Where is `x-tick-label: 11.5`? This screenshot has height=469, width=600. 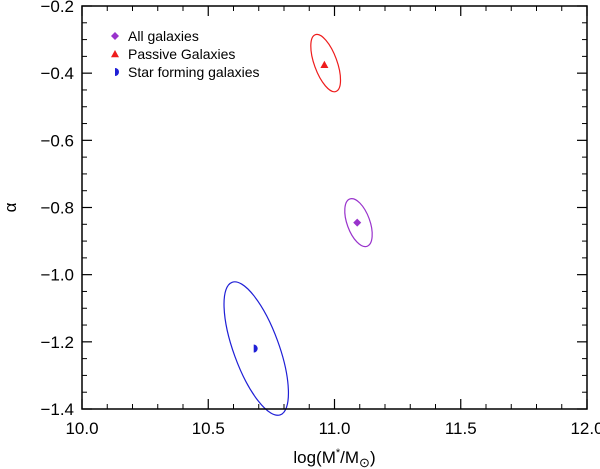 x-tick-label: 11.5 is located at coordinates (461, 428).